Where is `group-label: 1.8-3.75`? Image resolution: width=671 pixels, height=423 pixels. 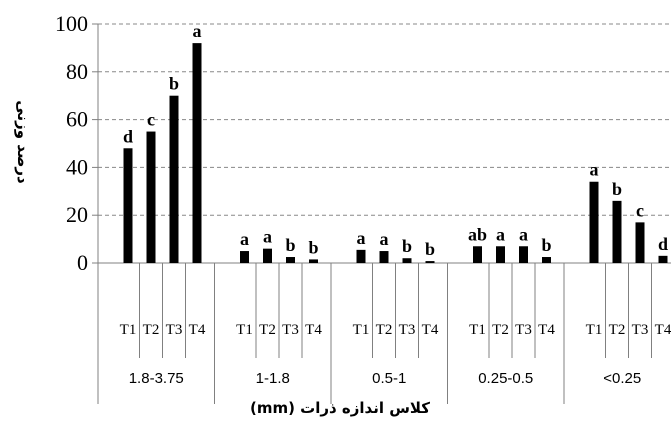
group-label: 1.8-3.75 is located at coordinates (156, 378).